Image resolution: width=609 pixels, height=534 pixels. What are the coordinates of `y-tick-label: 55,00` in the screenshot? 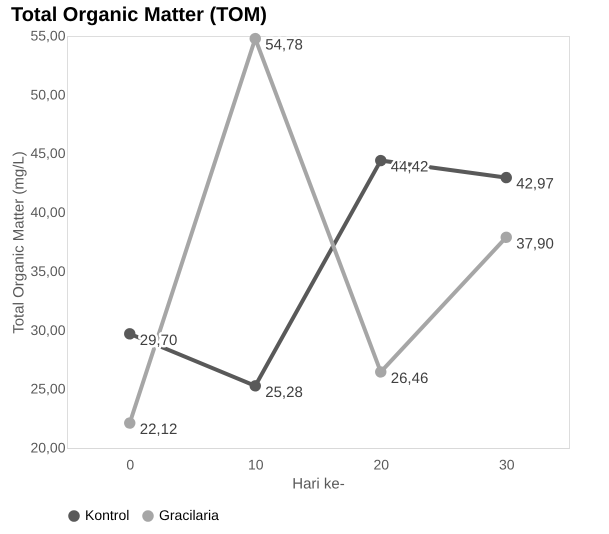 It's located at (48, 36).